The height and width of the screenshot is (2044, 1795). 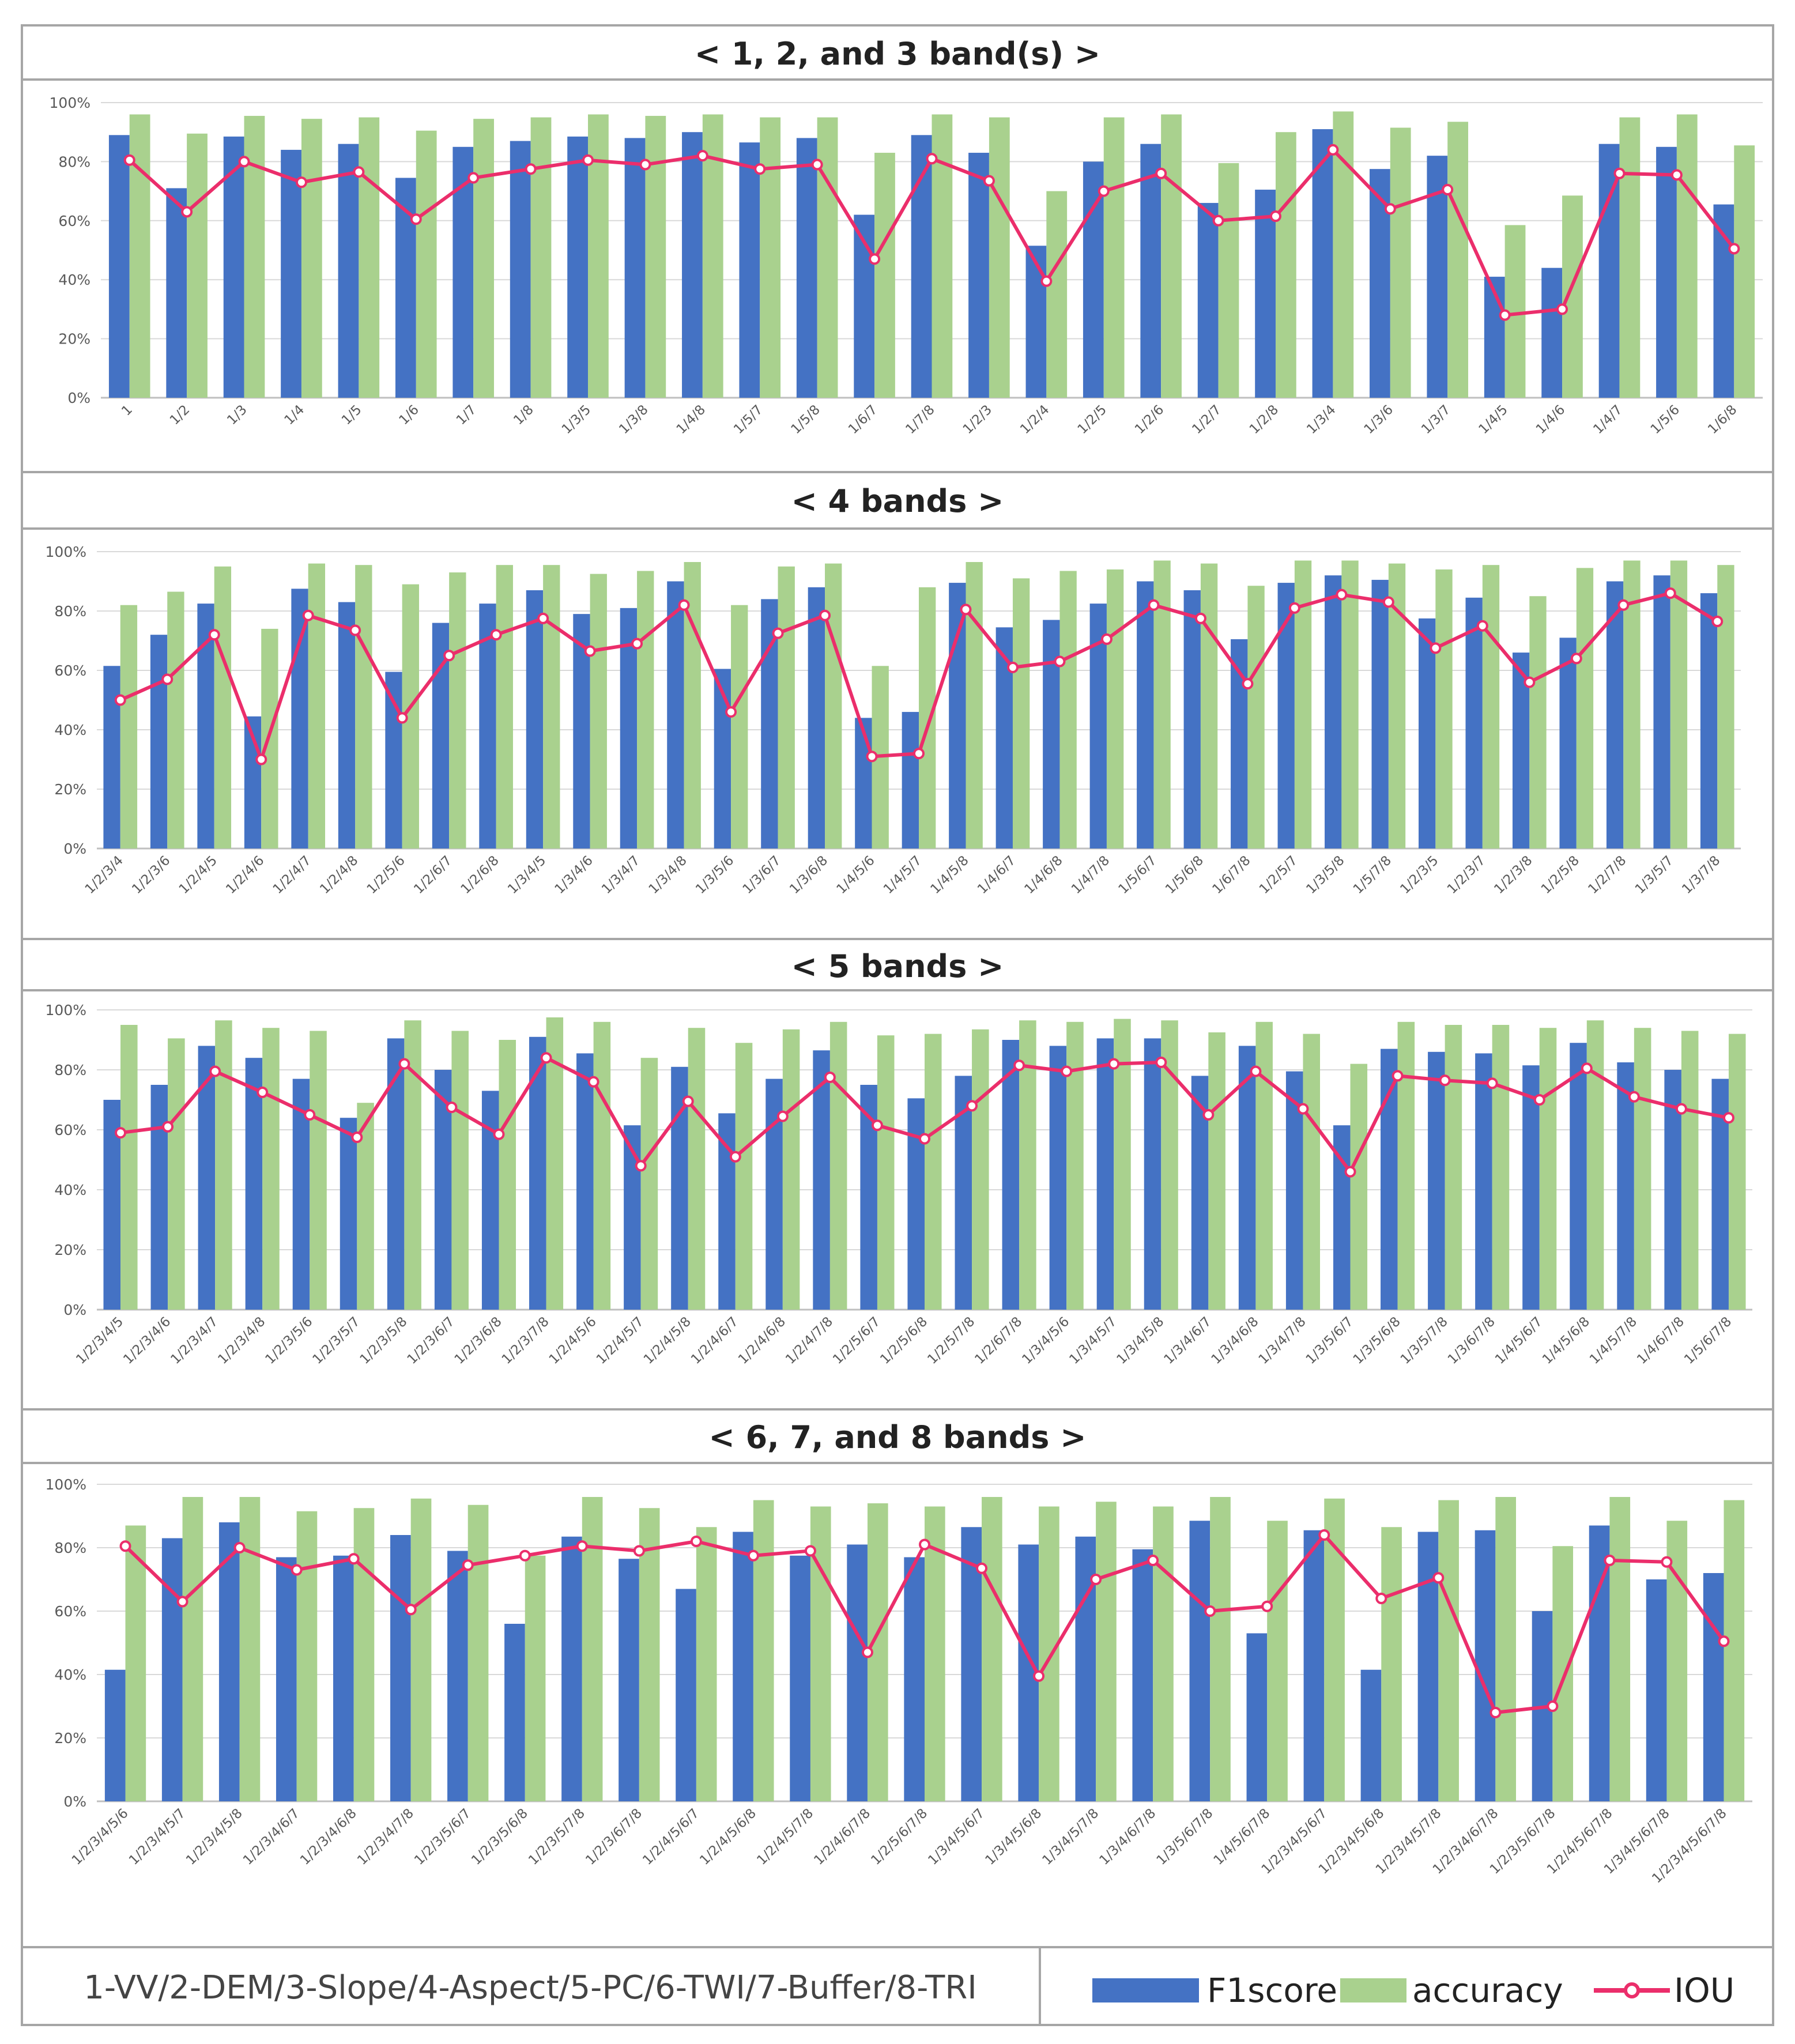 What do you see at coordinates (74, 1310) in the screenshot?
I see `y-tick-label: 0%` at bounding box center [74, 1310].